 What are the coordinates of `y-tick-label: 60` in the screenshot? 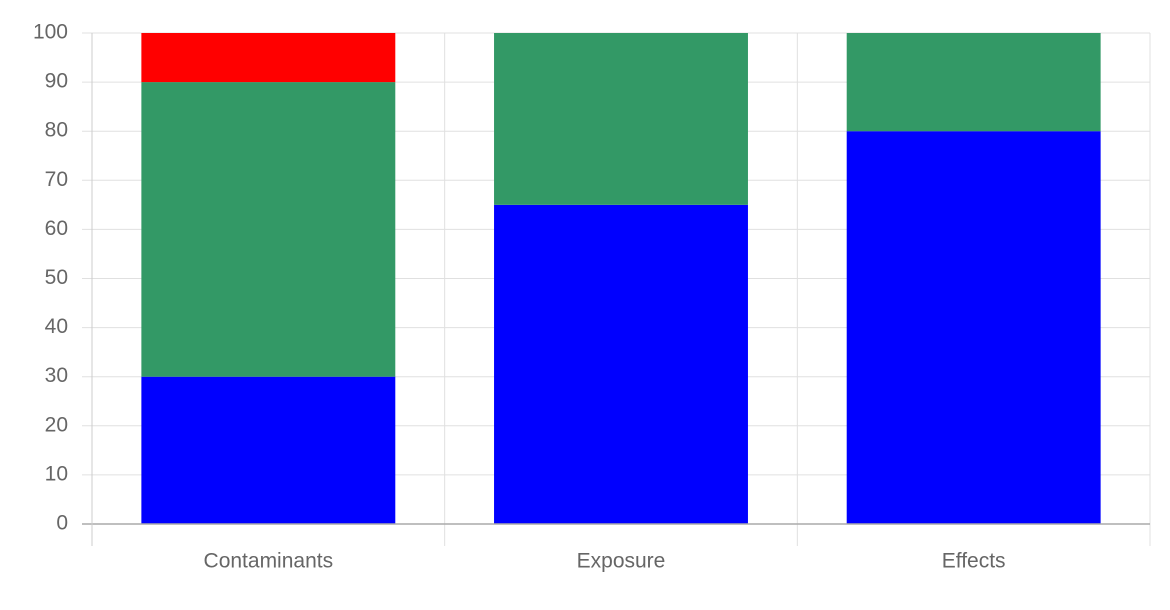 It's located at (56, 228).